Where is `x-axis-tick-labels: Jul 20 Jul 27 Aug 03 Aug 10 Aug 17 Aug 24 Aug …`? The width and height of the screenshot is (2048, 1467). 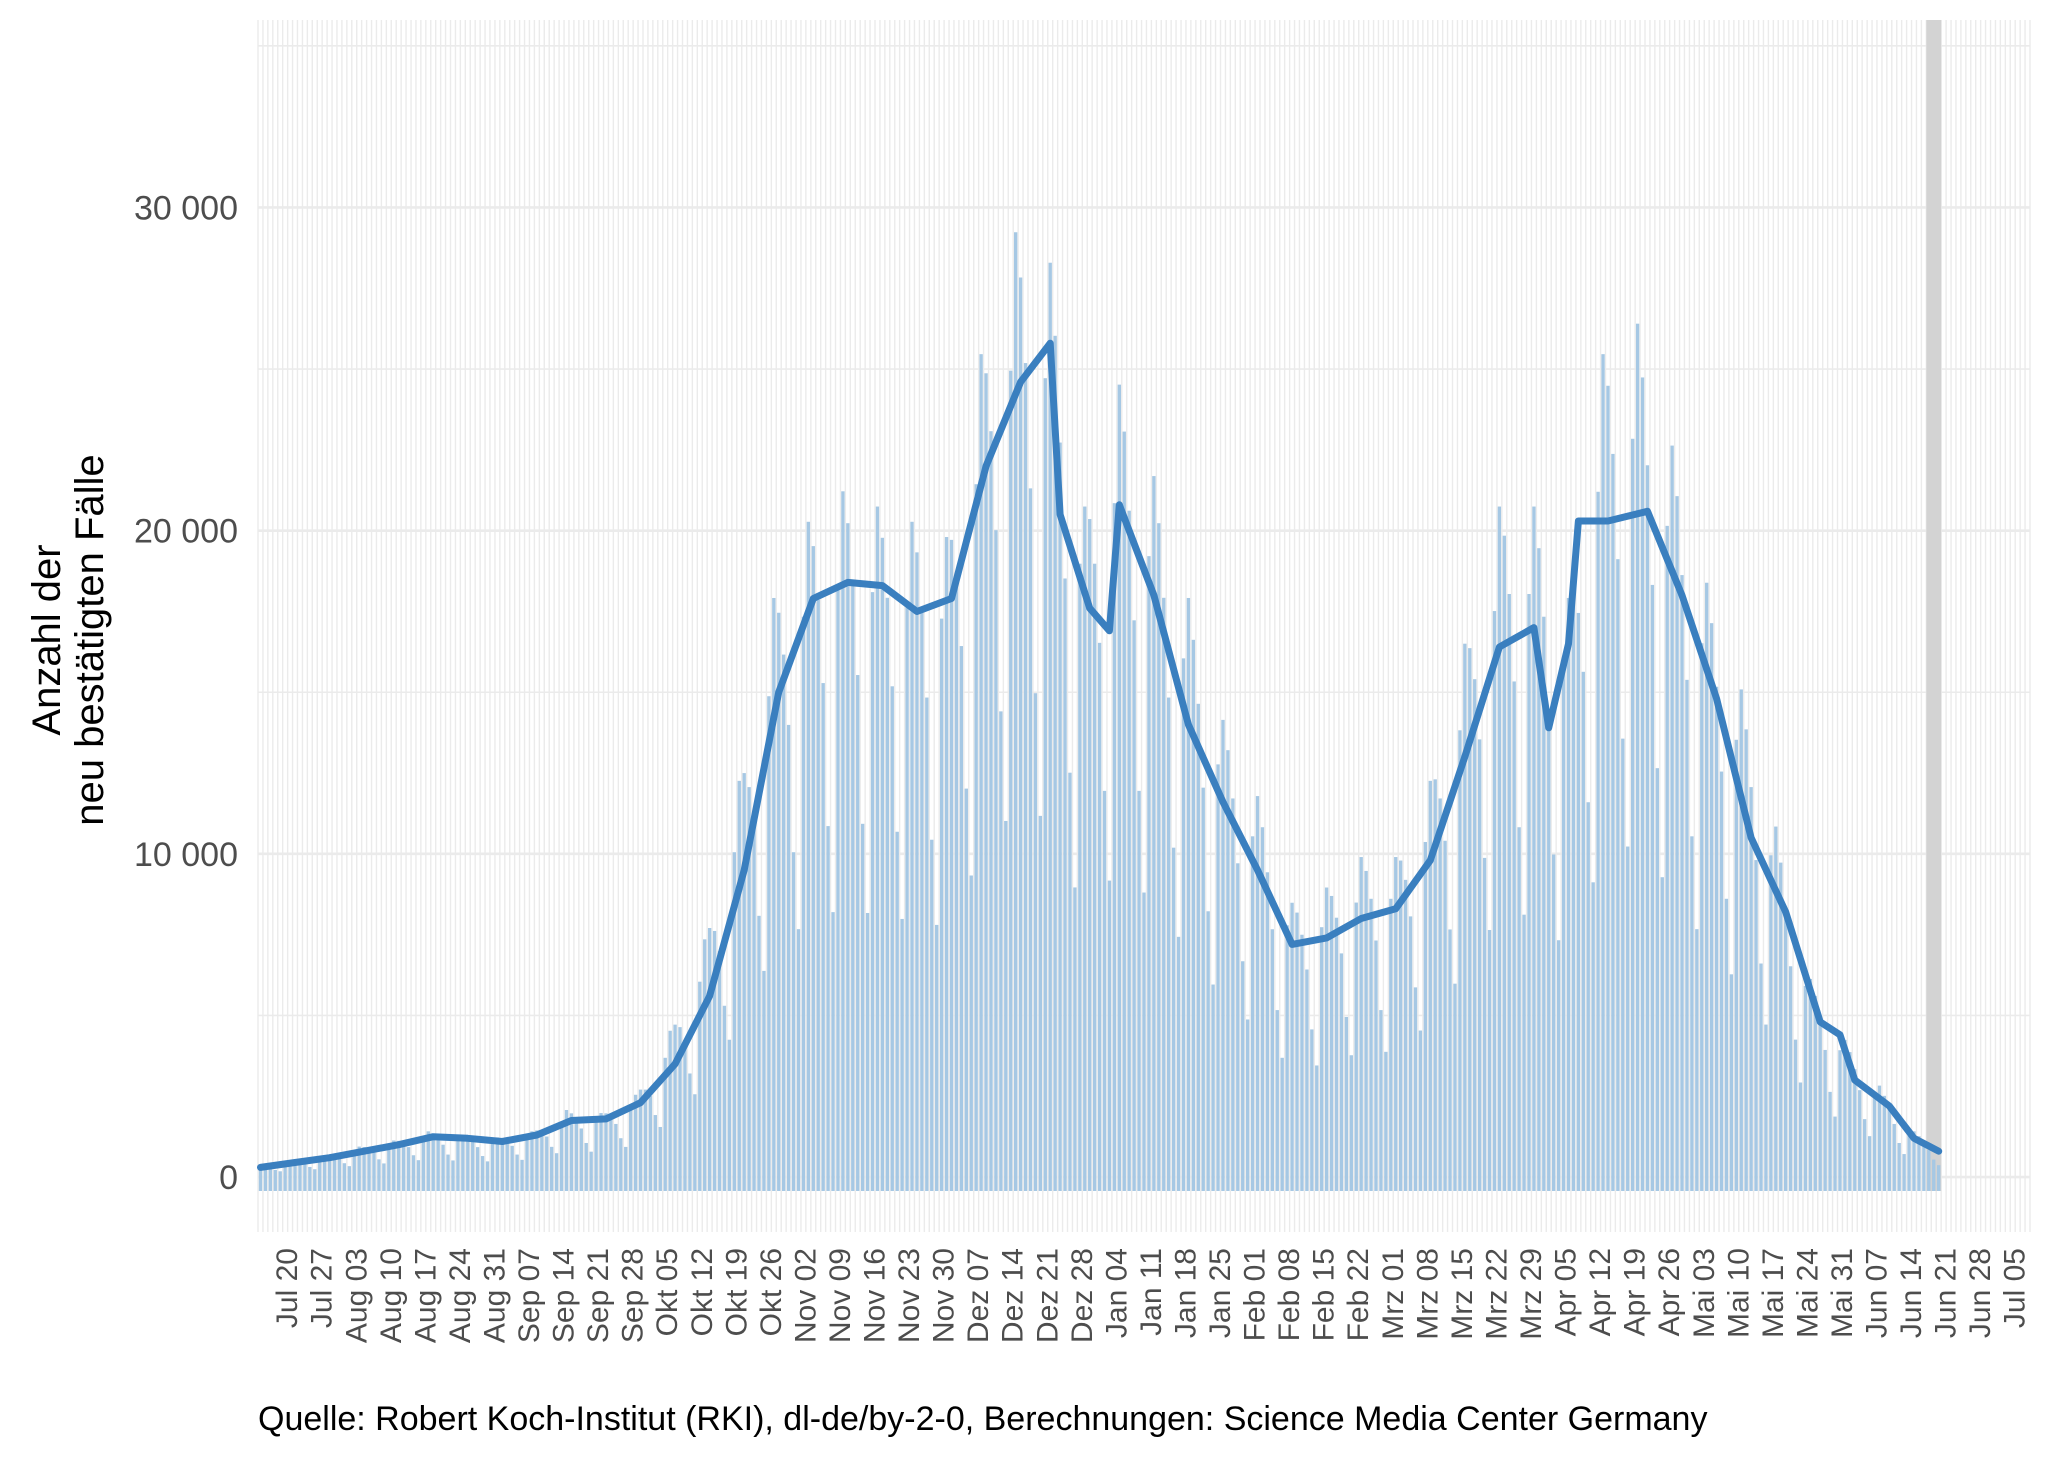 x-axis-tick-labels: Jul 20 Jul 27 Aug 03 Aug 10 Aug 17 Aug 24 Aug … is located at coordinates (1151, 1295).